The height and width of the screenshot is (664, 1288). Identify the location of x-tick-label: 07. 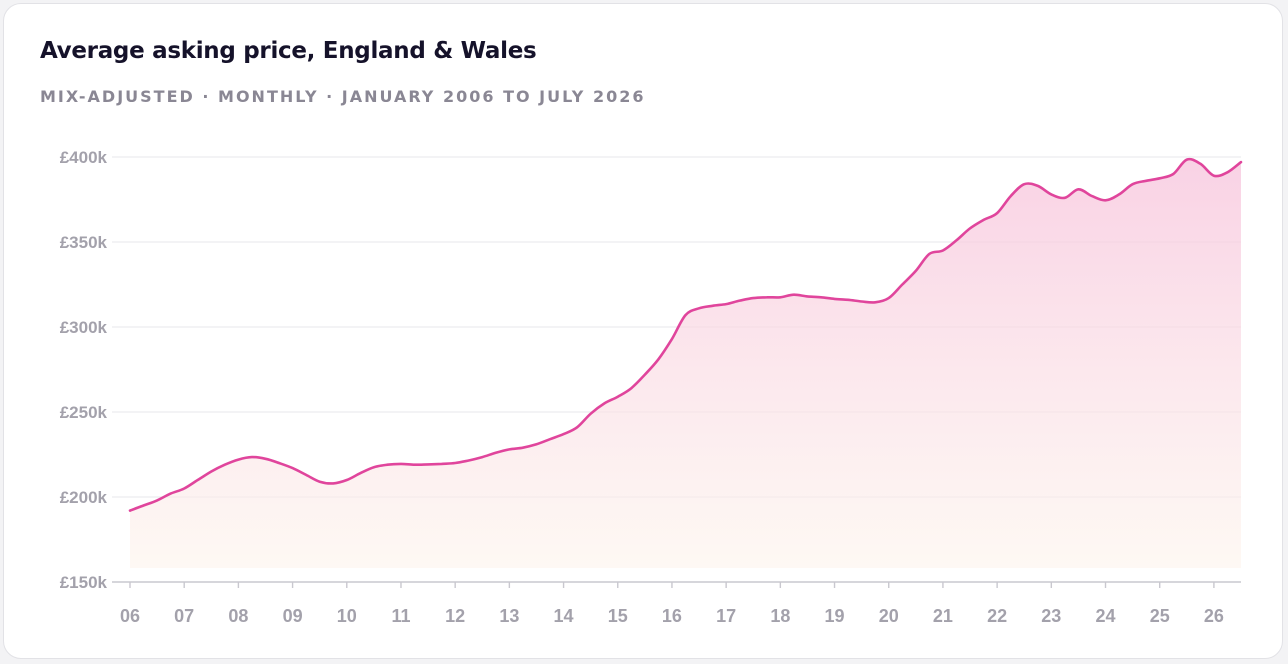
(184, 616).